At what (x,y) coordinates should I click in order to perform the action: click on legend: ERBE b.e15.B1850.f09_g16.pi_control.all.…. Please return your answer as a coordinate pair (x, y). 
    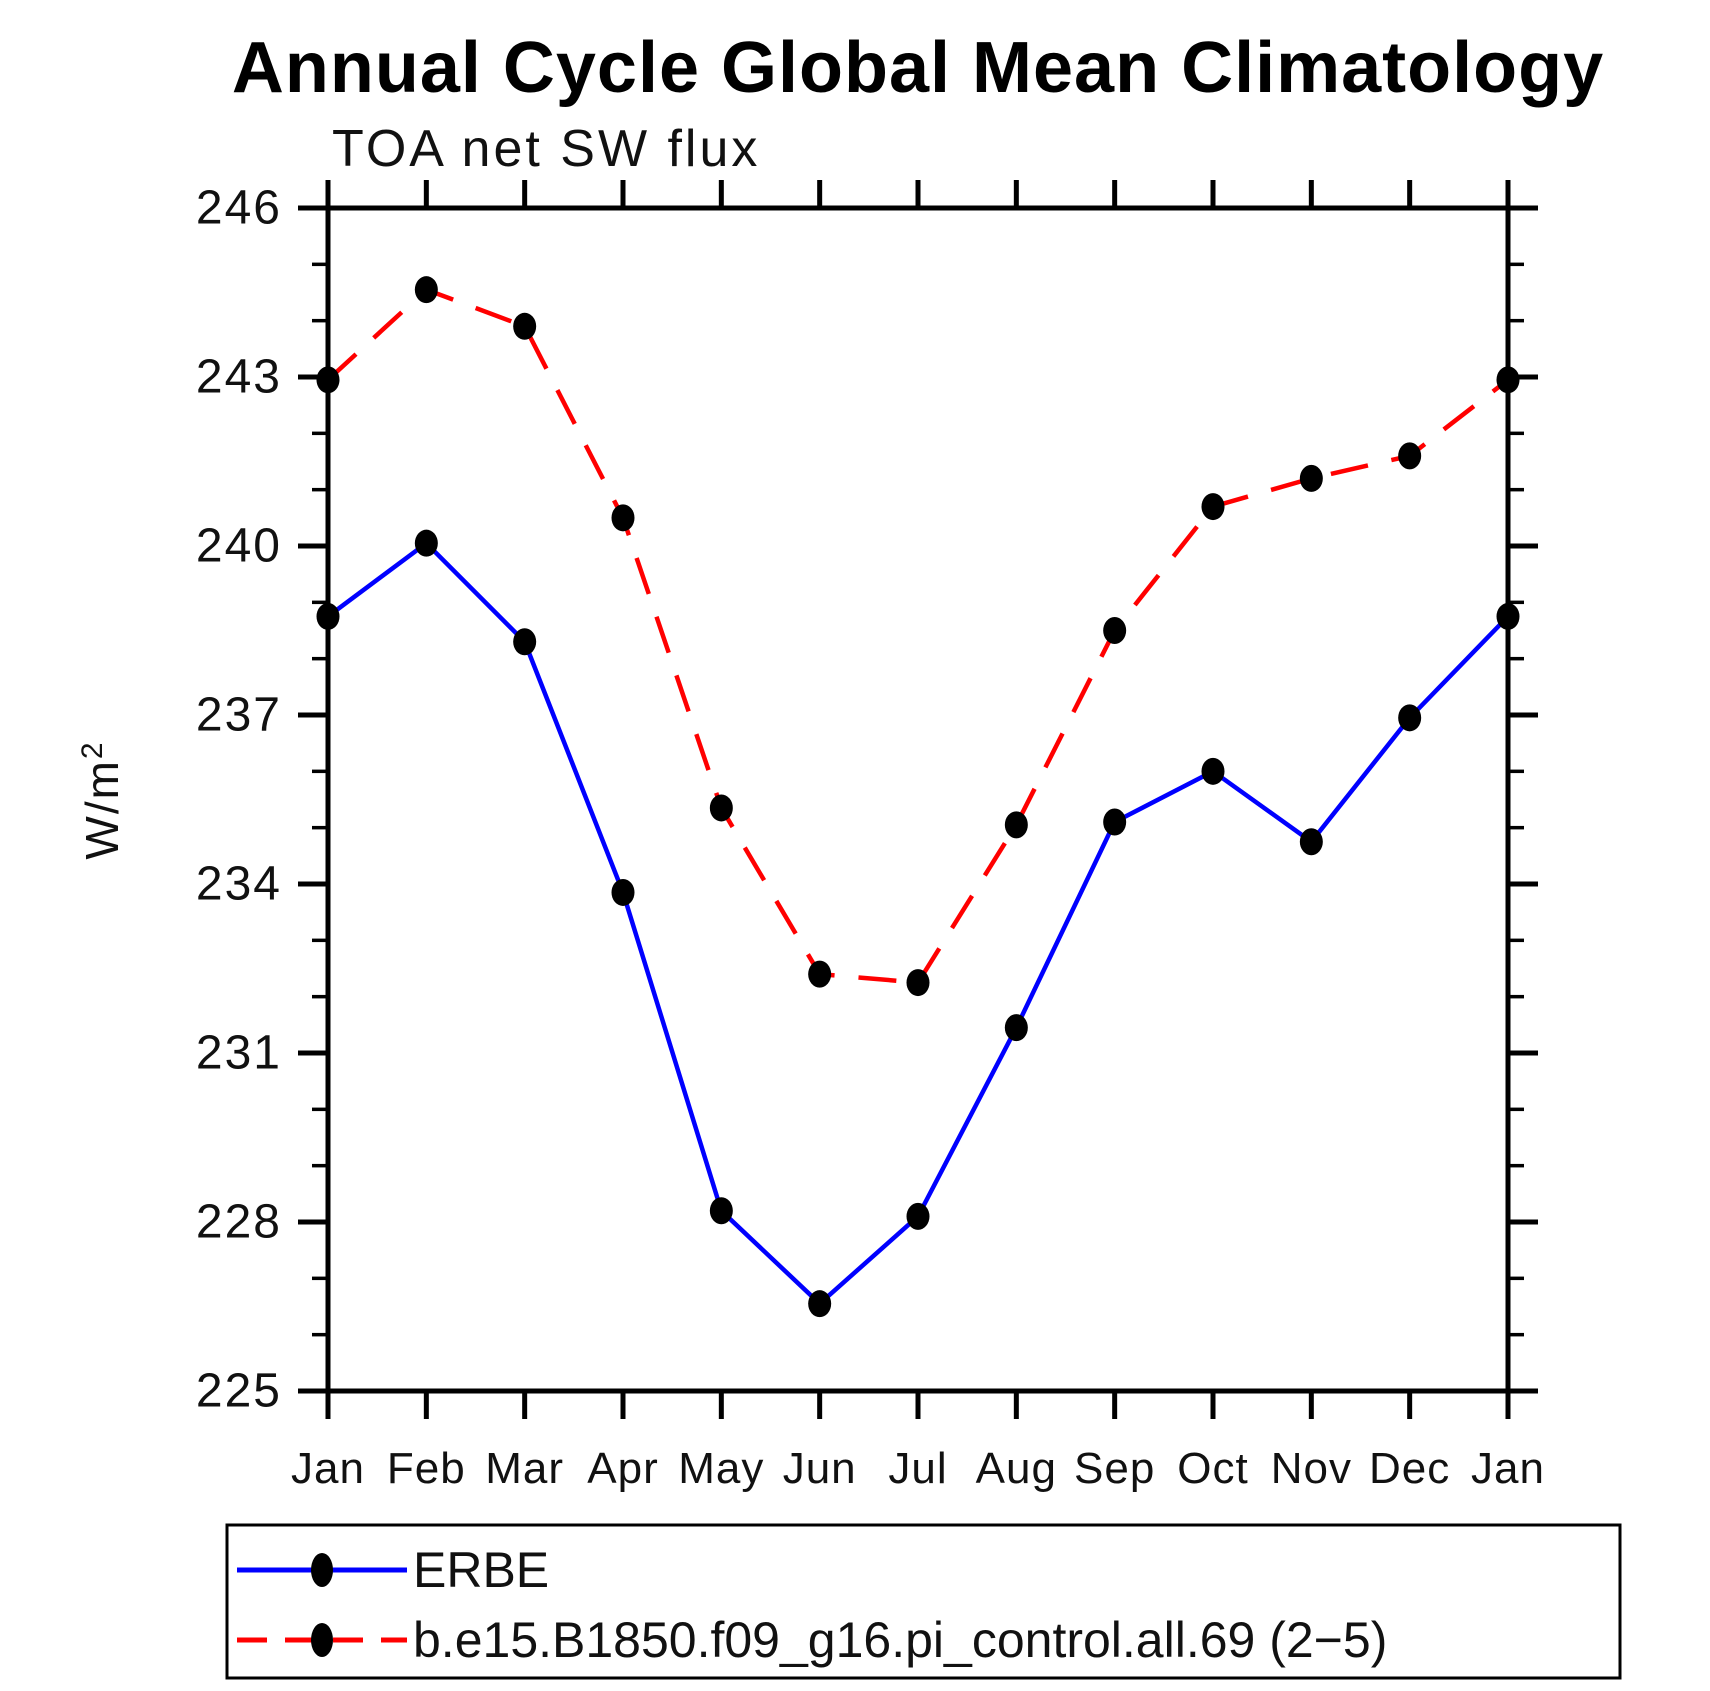
    Looking at the image, I should click on (923, 1601).